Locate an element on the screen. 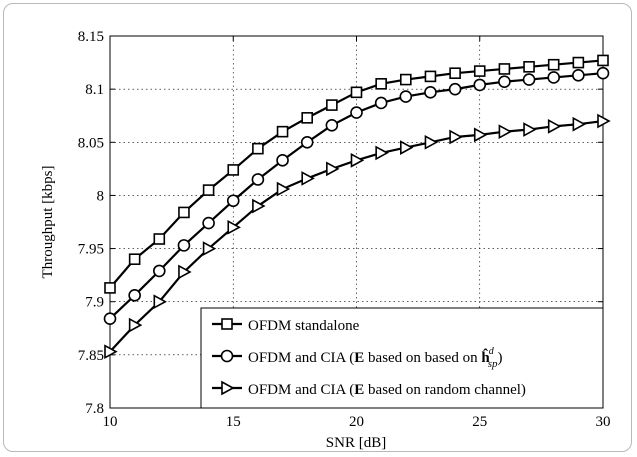 This screenshot has height=457, width=637. legend-entry-2-sub: sp is located at coordinates (493, 364).